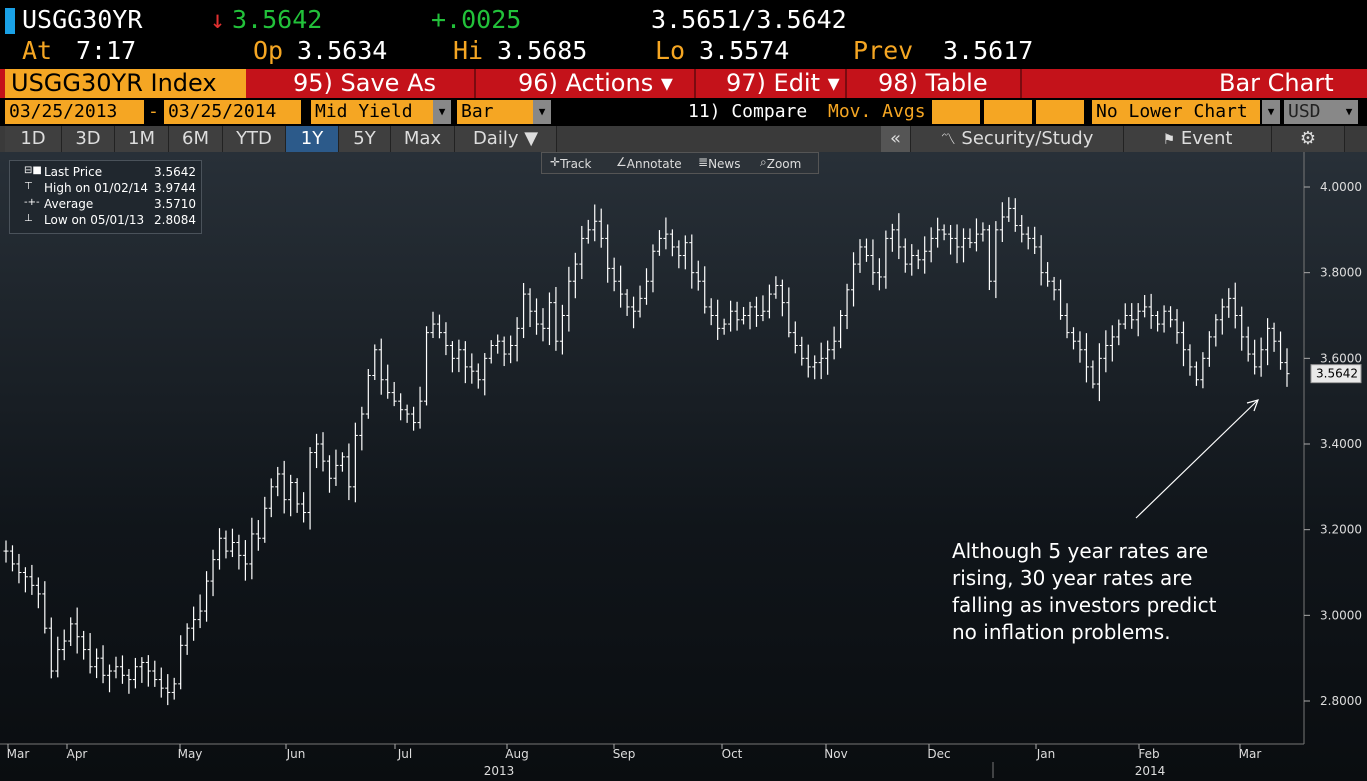 This screenshot has height=781, width=1367. I want to click on compare-button: 11) Compare, so click(748, 111).